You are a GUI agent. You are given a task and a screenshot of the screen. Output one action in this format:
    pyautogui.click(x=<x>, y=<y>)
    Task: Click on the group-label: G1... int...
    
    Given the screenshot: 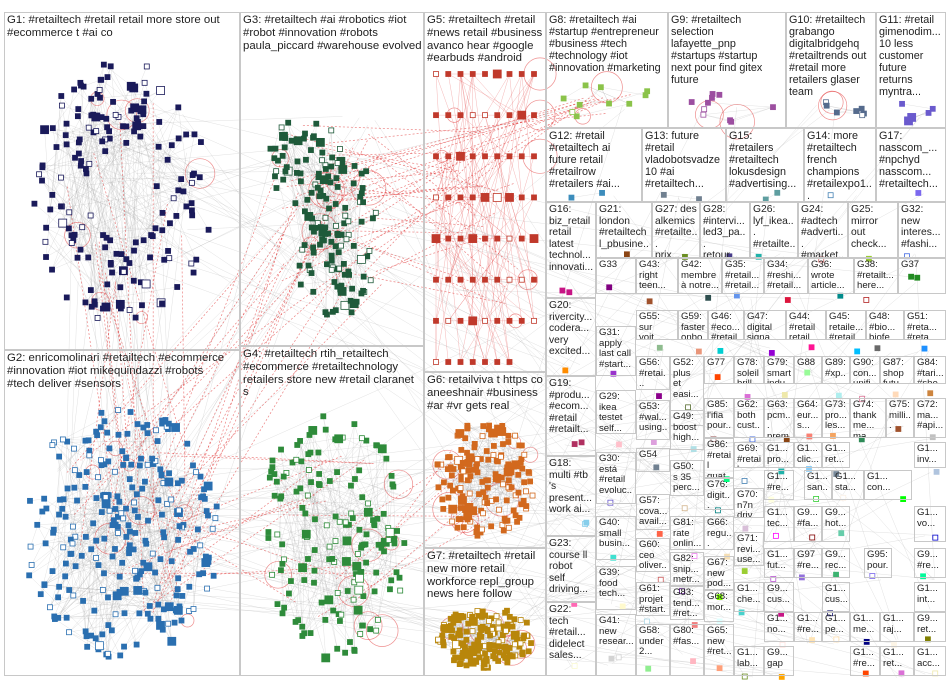 What is the action you would take?
    pyautogui.click(x=927, y=594)
    